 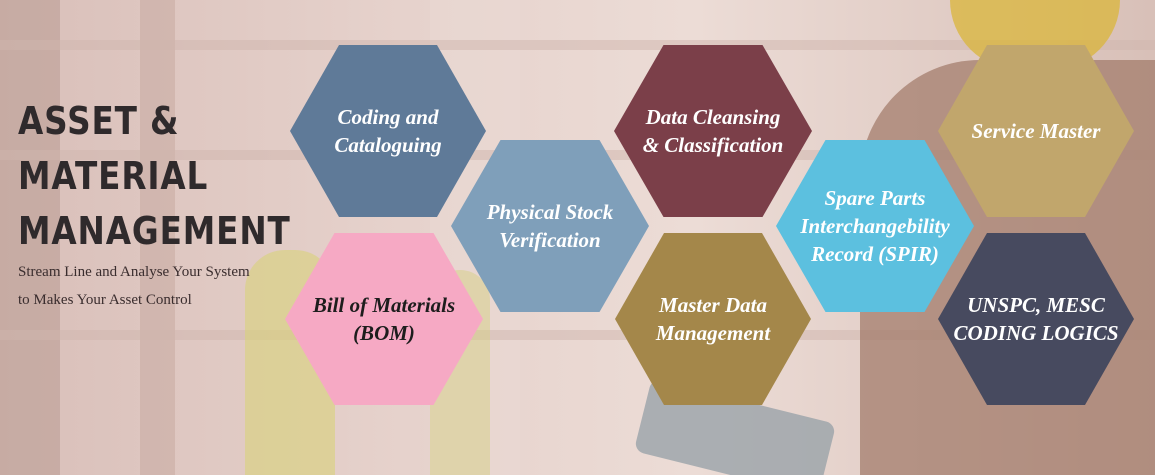 I want to click on hex-label-line: Data Cleansing, so click(x=713, y=117).